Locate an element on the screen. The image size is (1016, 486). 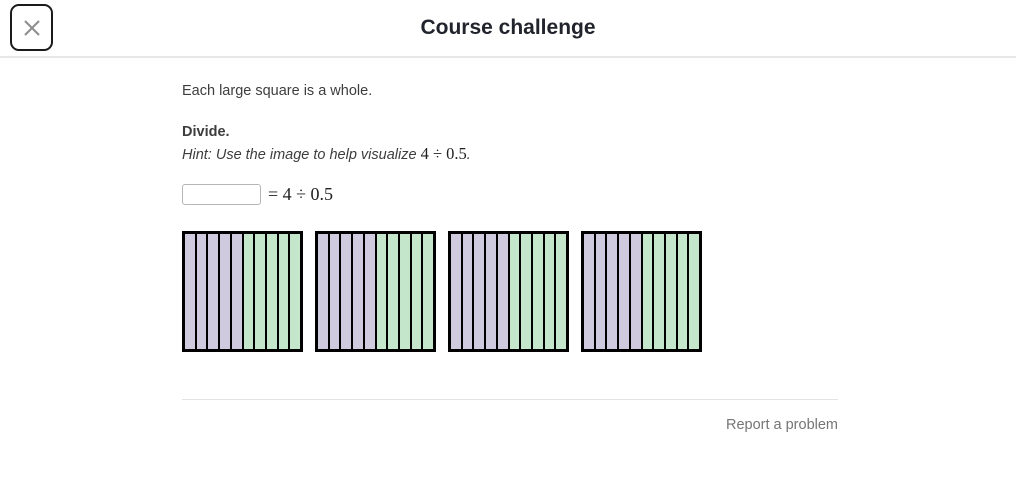
header: Course challenge is located at coordinates (508, 29).